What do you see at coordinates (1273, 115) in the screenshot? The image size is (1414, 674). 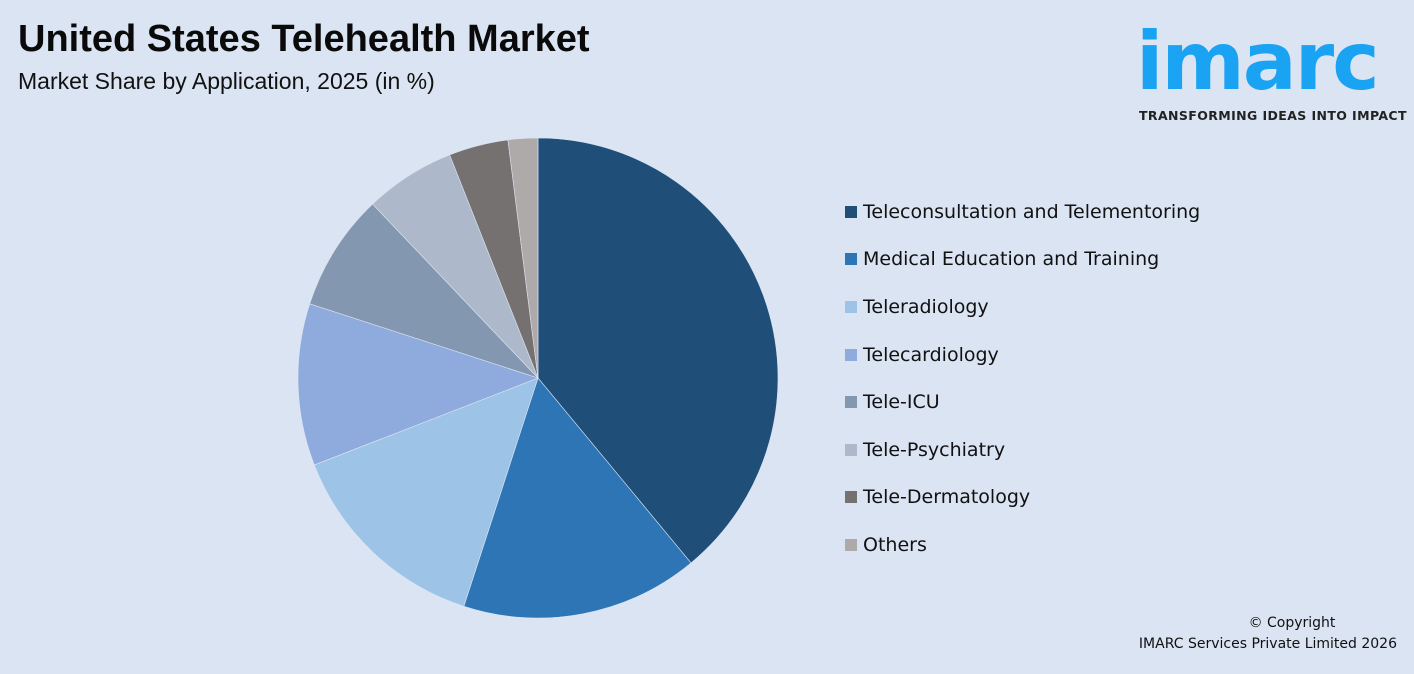 I see `logo-tagline: TRANSFORMING IDEAS INTO IMPACT` at bounding box center [1273, 115].